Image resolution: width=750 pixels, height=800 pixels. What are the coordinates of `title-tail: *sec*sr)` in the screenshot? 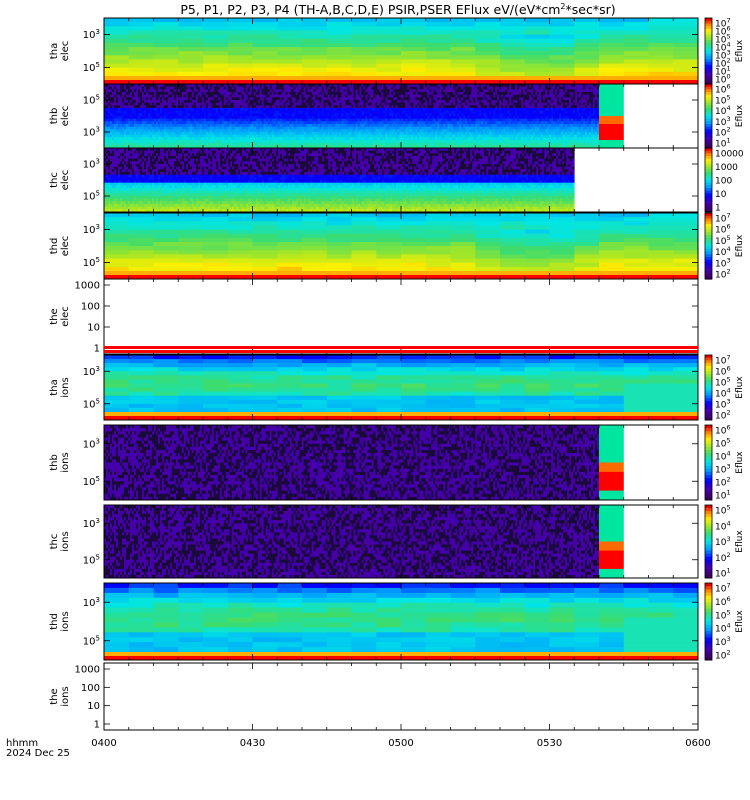 It's located at (591, 9).